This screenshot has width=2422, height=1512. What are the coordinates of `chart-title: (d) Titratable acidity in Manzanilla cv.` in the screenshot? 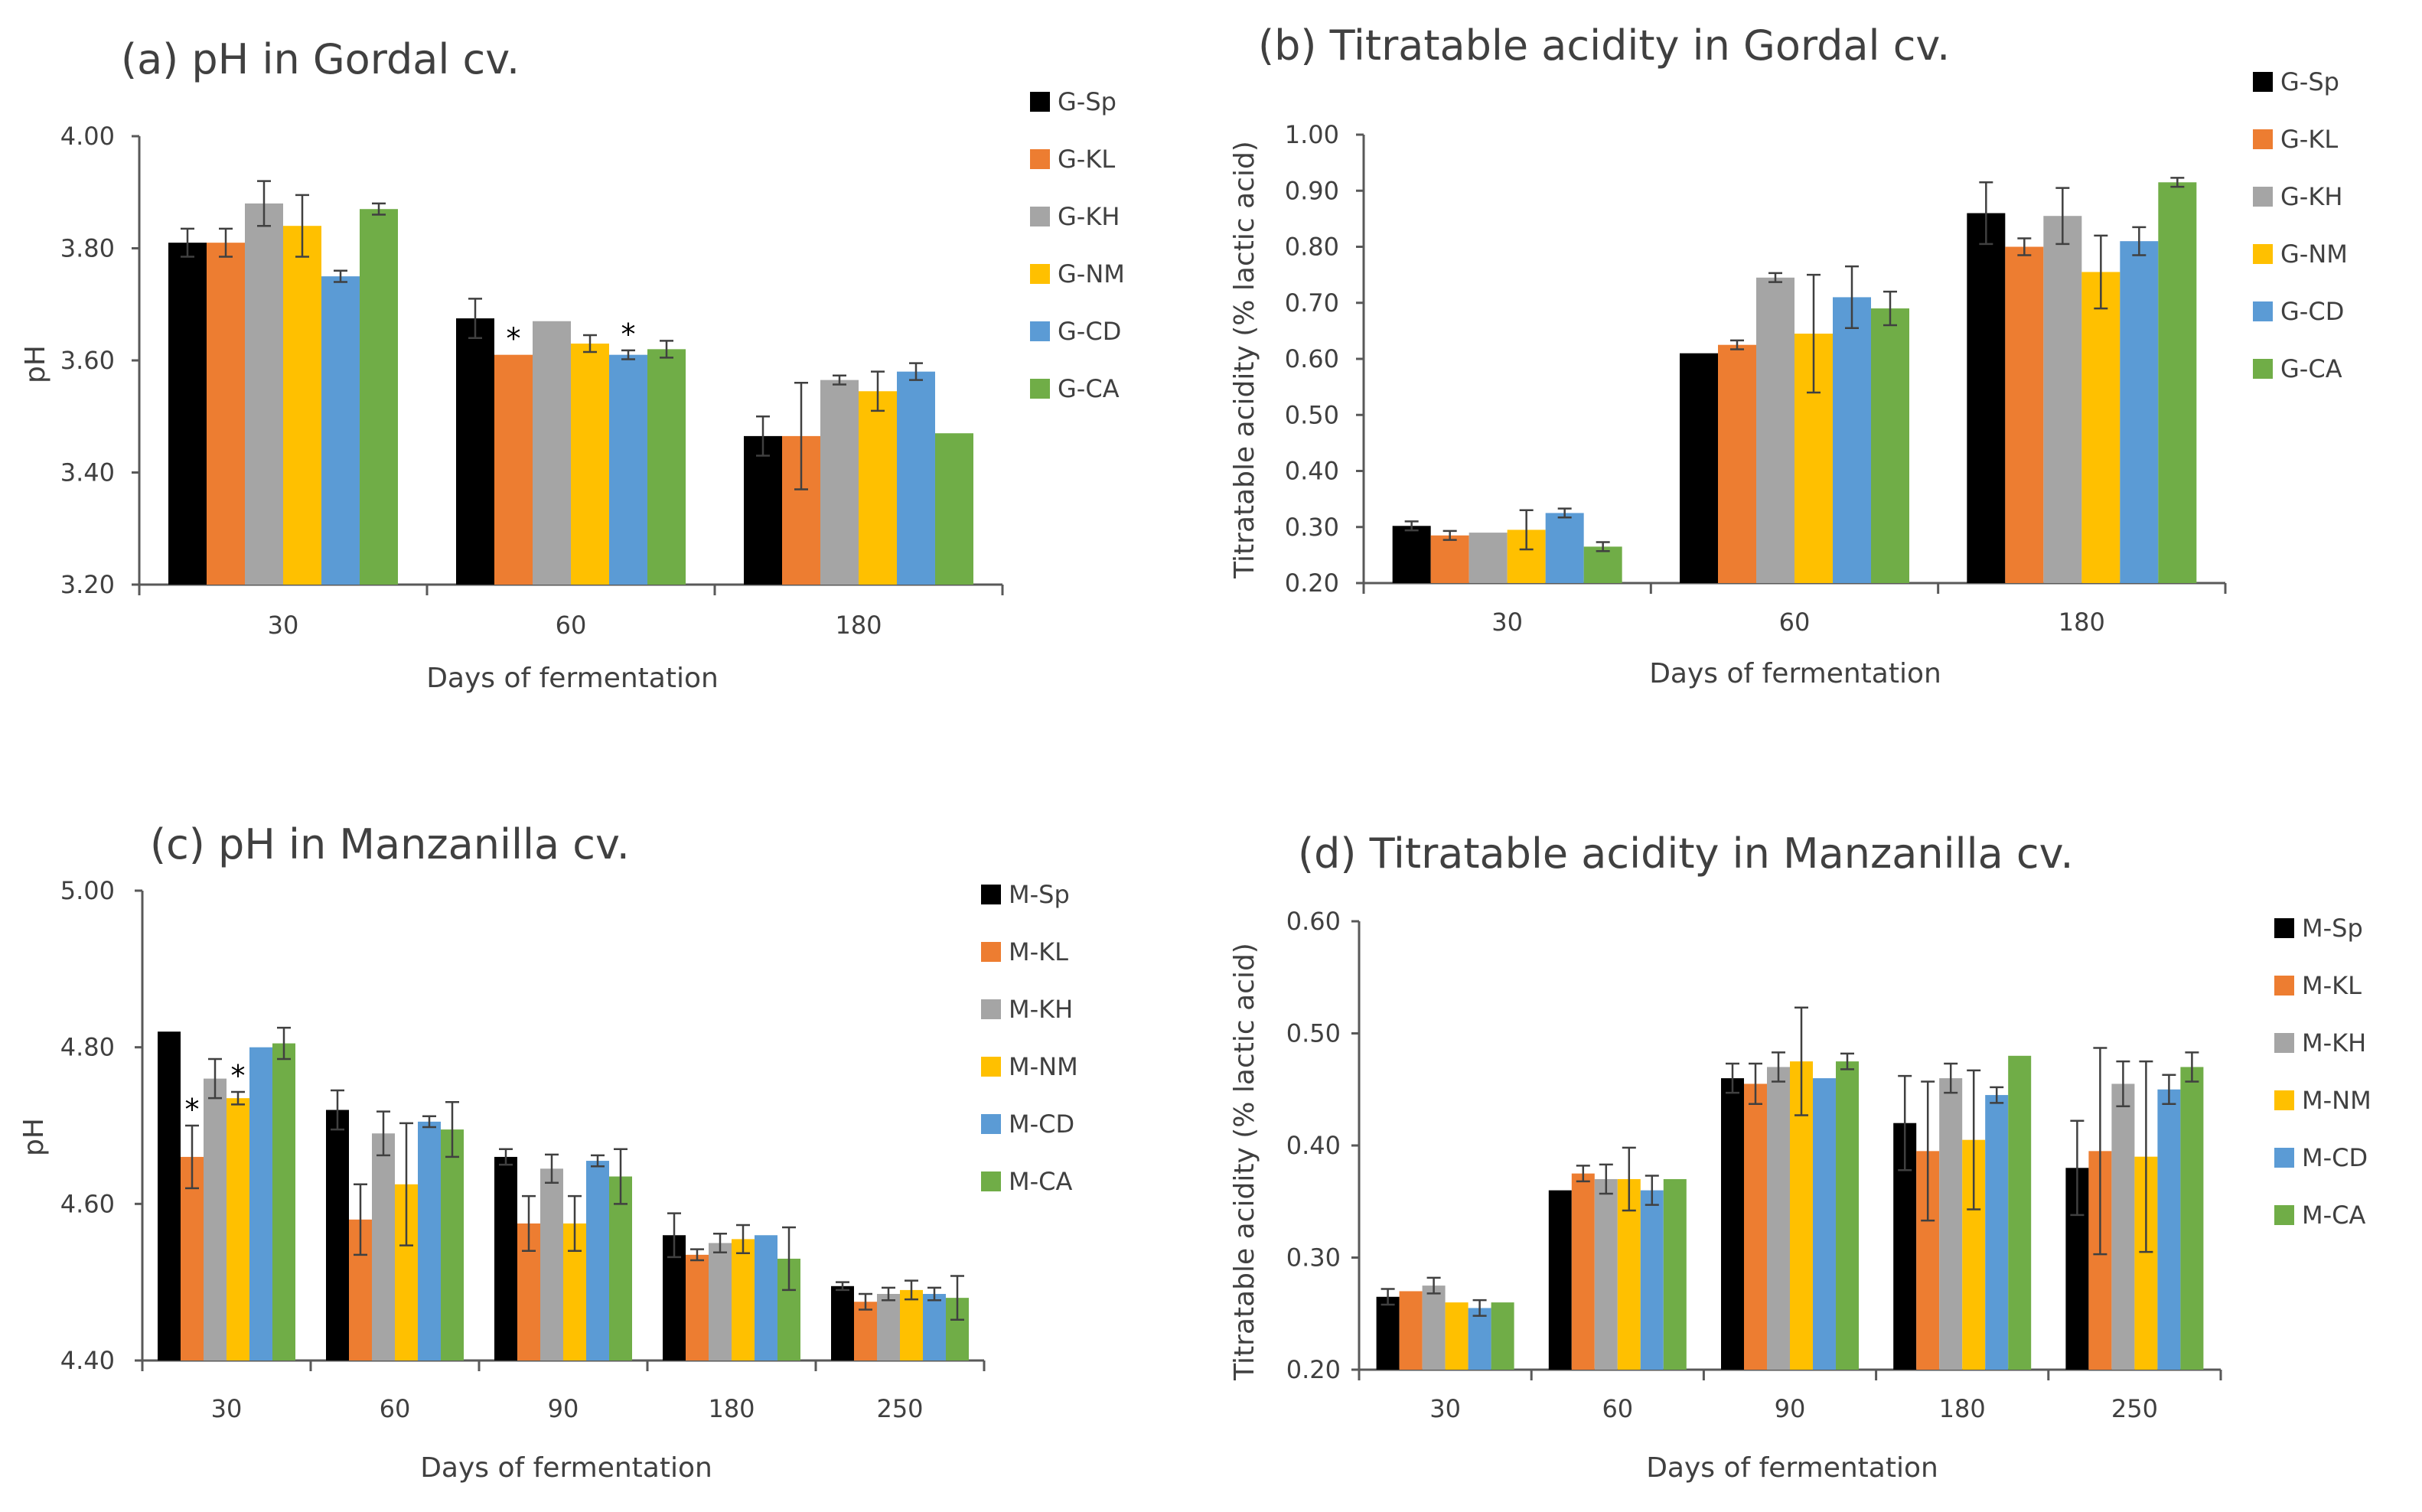 It's located at (1686, 853).